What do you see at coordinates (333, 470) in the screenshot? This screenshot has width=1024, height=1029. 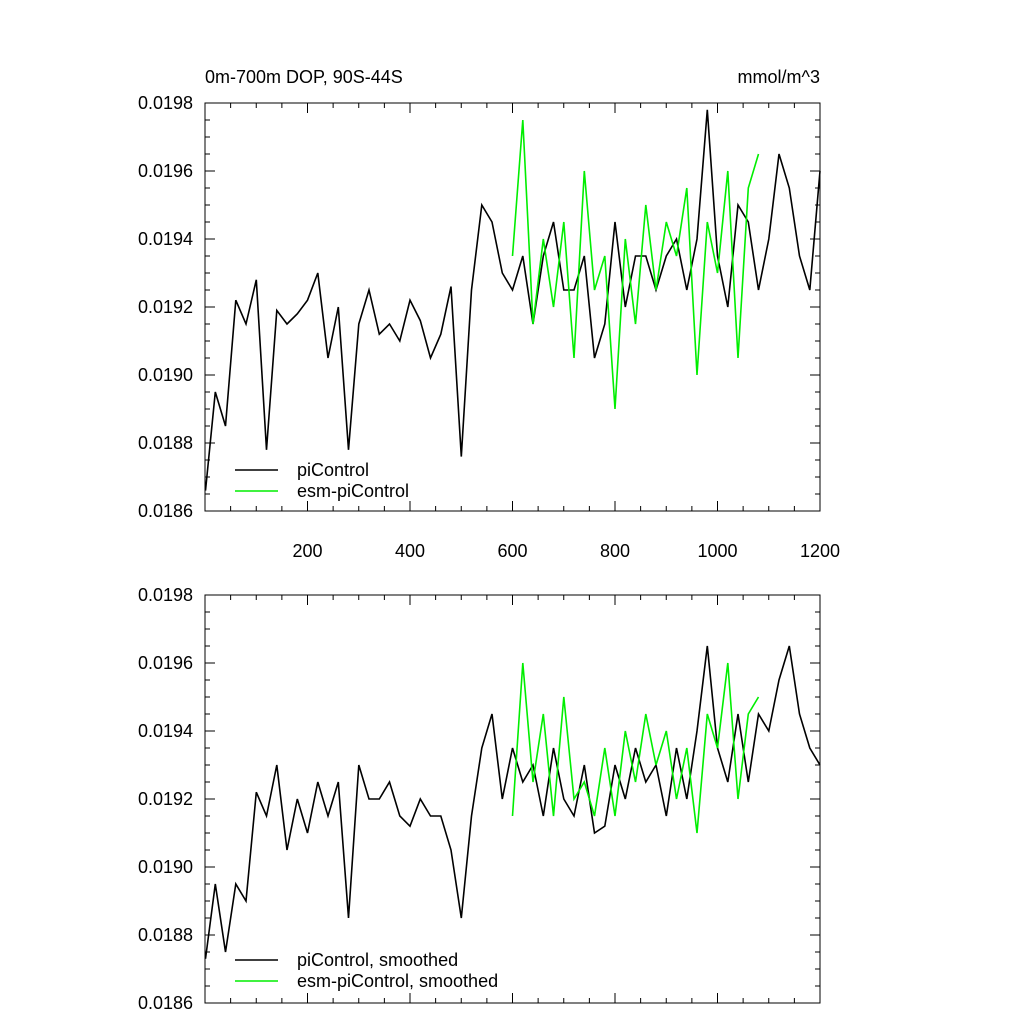 I see `legend-label: piControl` at bounding box center [333, 470].